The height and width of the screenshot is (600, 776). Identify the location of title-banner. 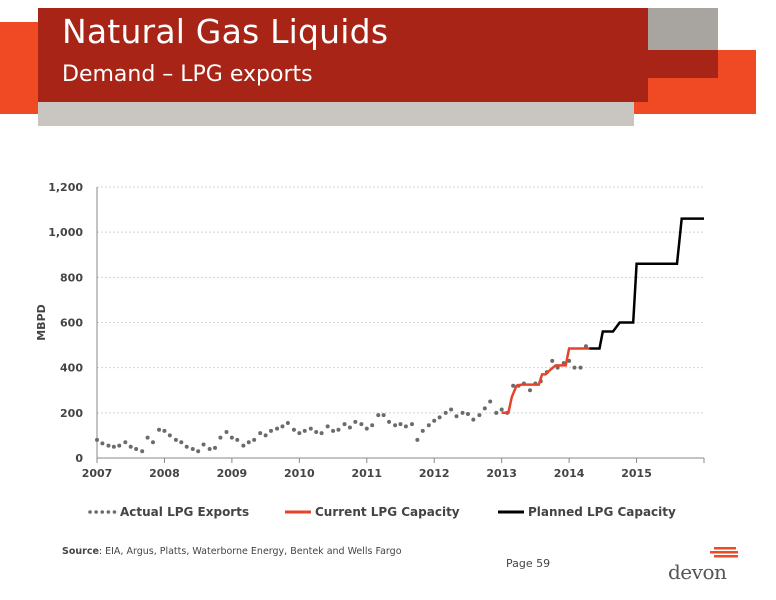
(343, 55).